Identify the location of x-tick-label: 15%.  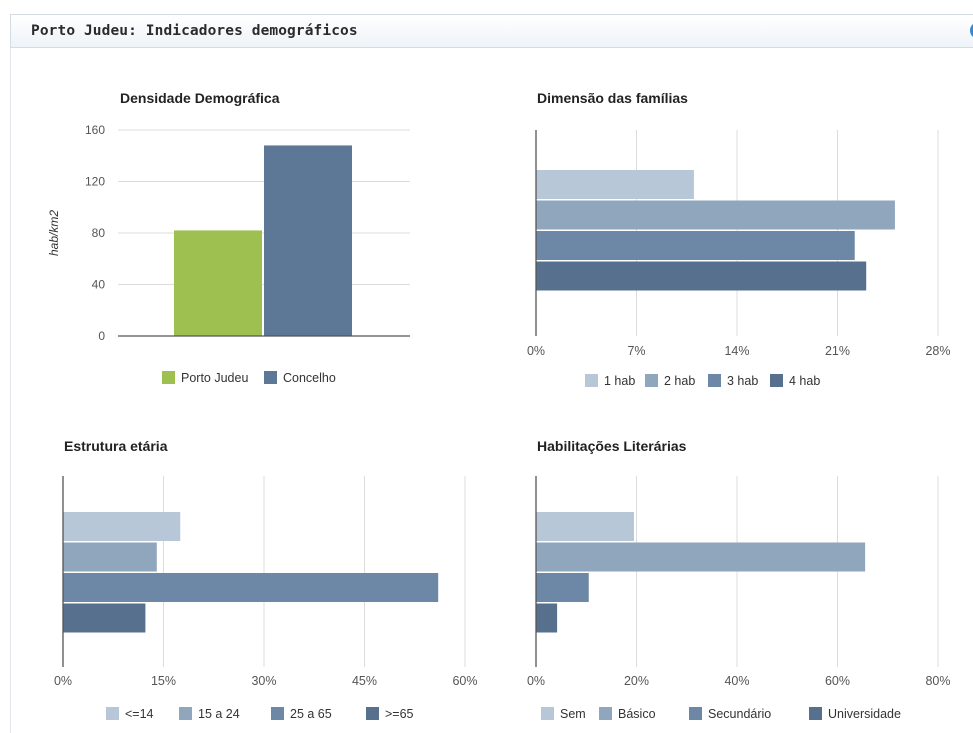
(163, 681).